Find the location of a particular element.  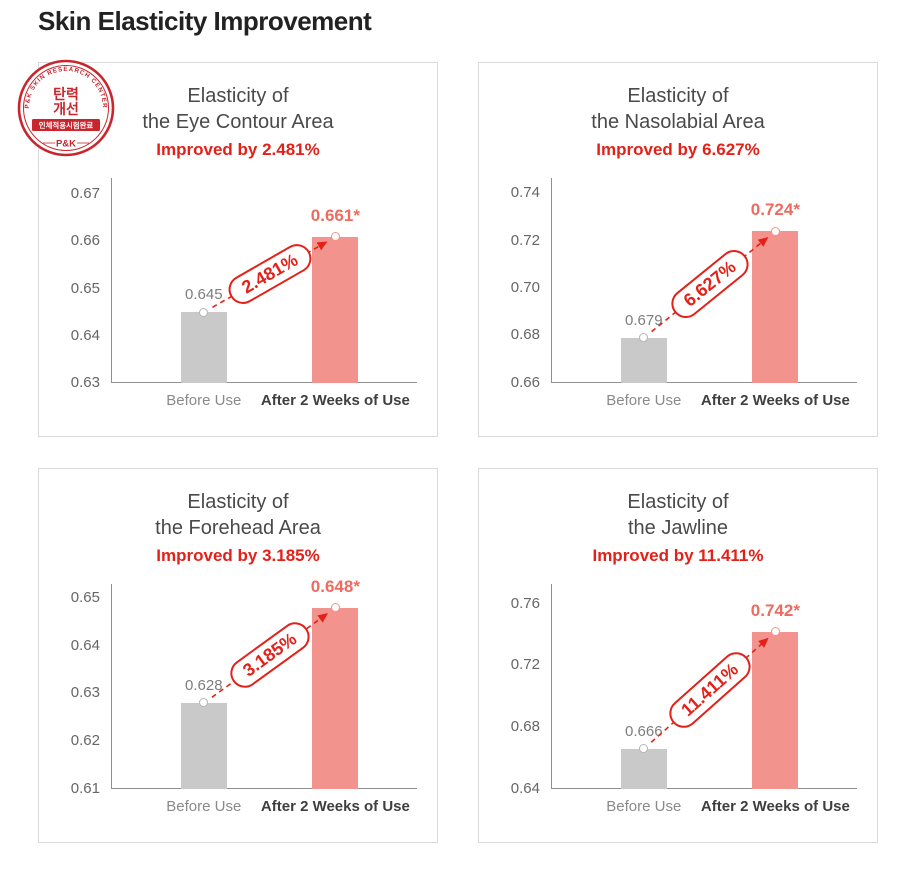

chart-title-line2: the Jawline is located at coordinates (678, 528).